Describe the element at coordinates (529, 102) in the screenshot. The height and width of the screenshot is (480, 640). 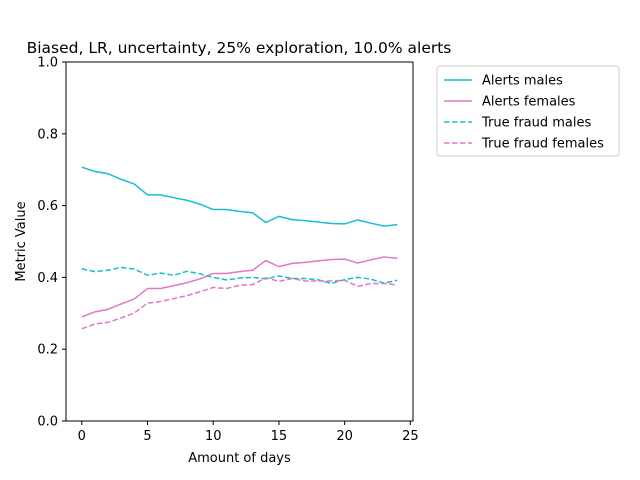
I see `legend-label: Alerts females` at that location.